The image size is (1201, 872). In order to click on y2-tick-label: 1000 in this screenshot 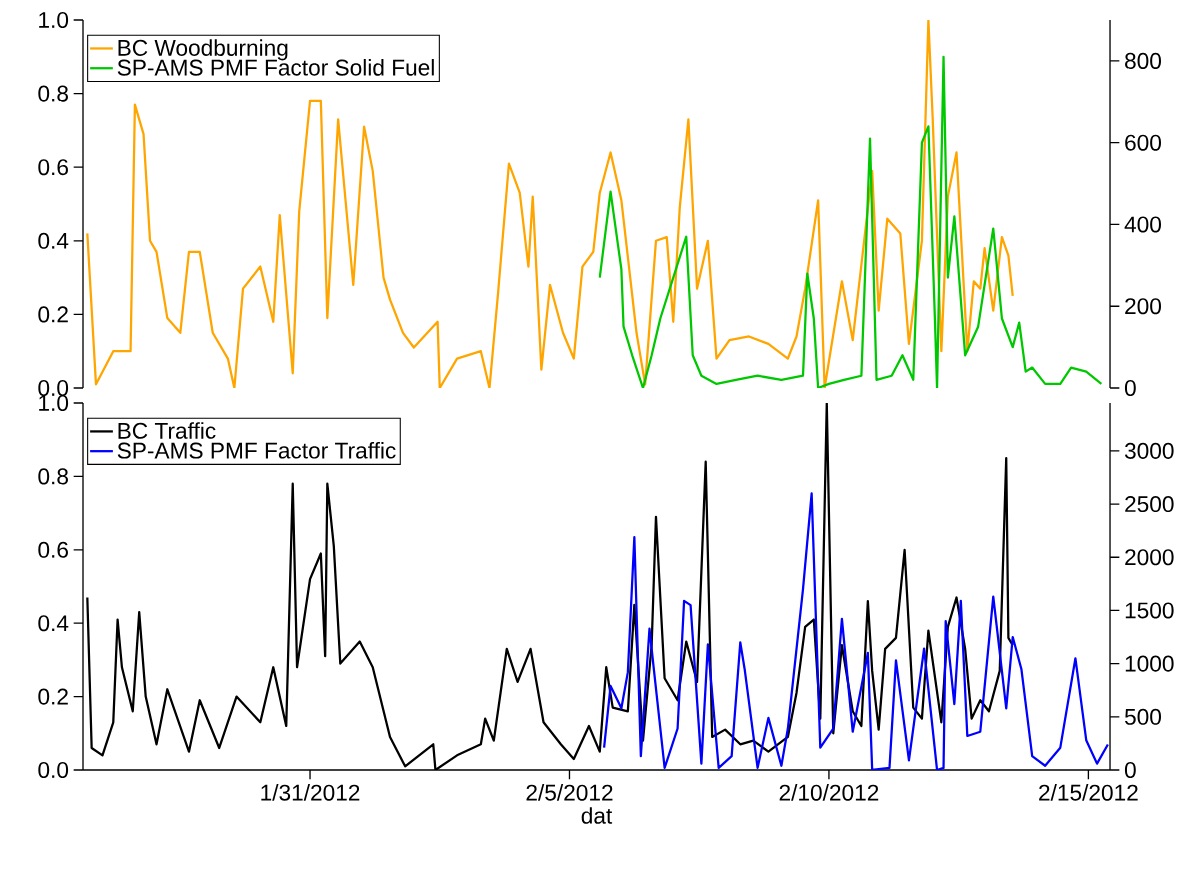, I will do `click(1149, 663)`.